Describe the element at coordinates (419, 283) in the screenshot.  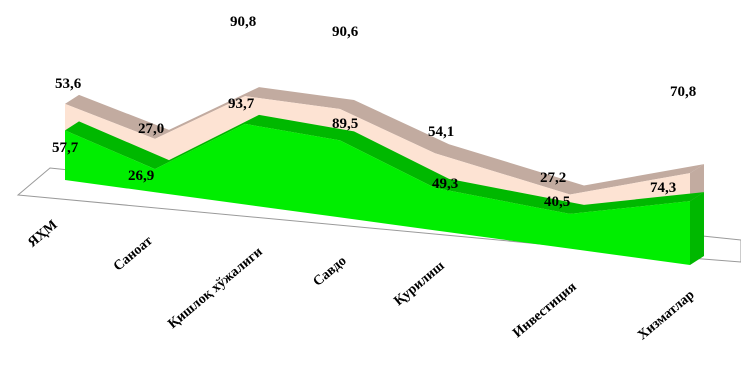
I see `category-label: Қурилиш` at that location.